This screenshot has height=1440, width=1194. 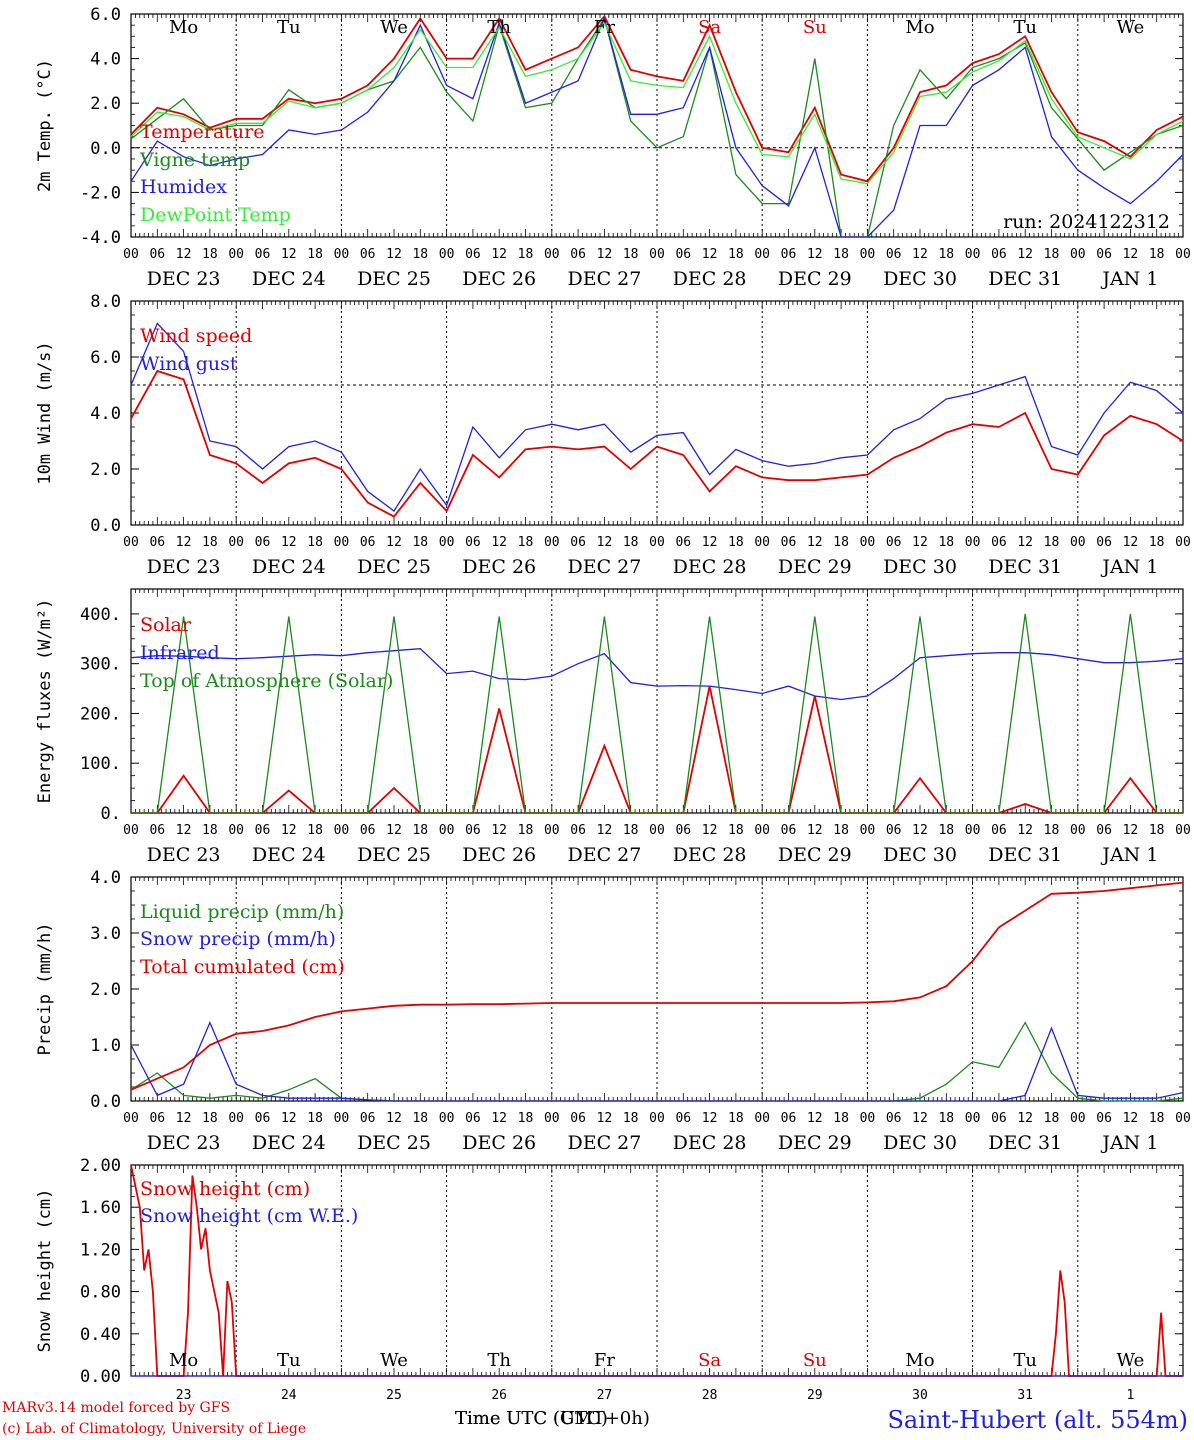 What do you see at coordinates (289, 279) in the screenshot?
I see `date-label: DEC 24` at bounding box center [289, 279].